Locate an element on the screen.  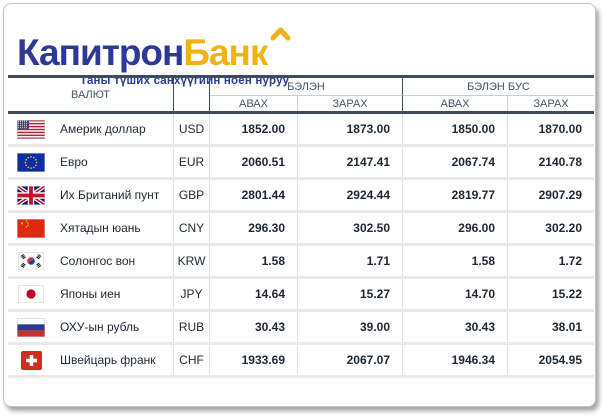
cash-buy-rate: 2060.51 is located at coordinates (254, 162).